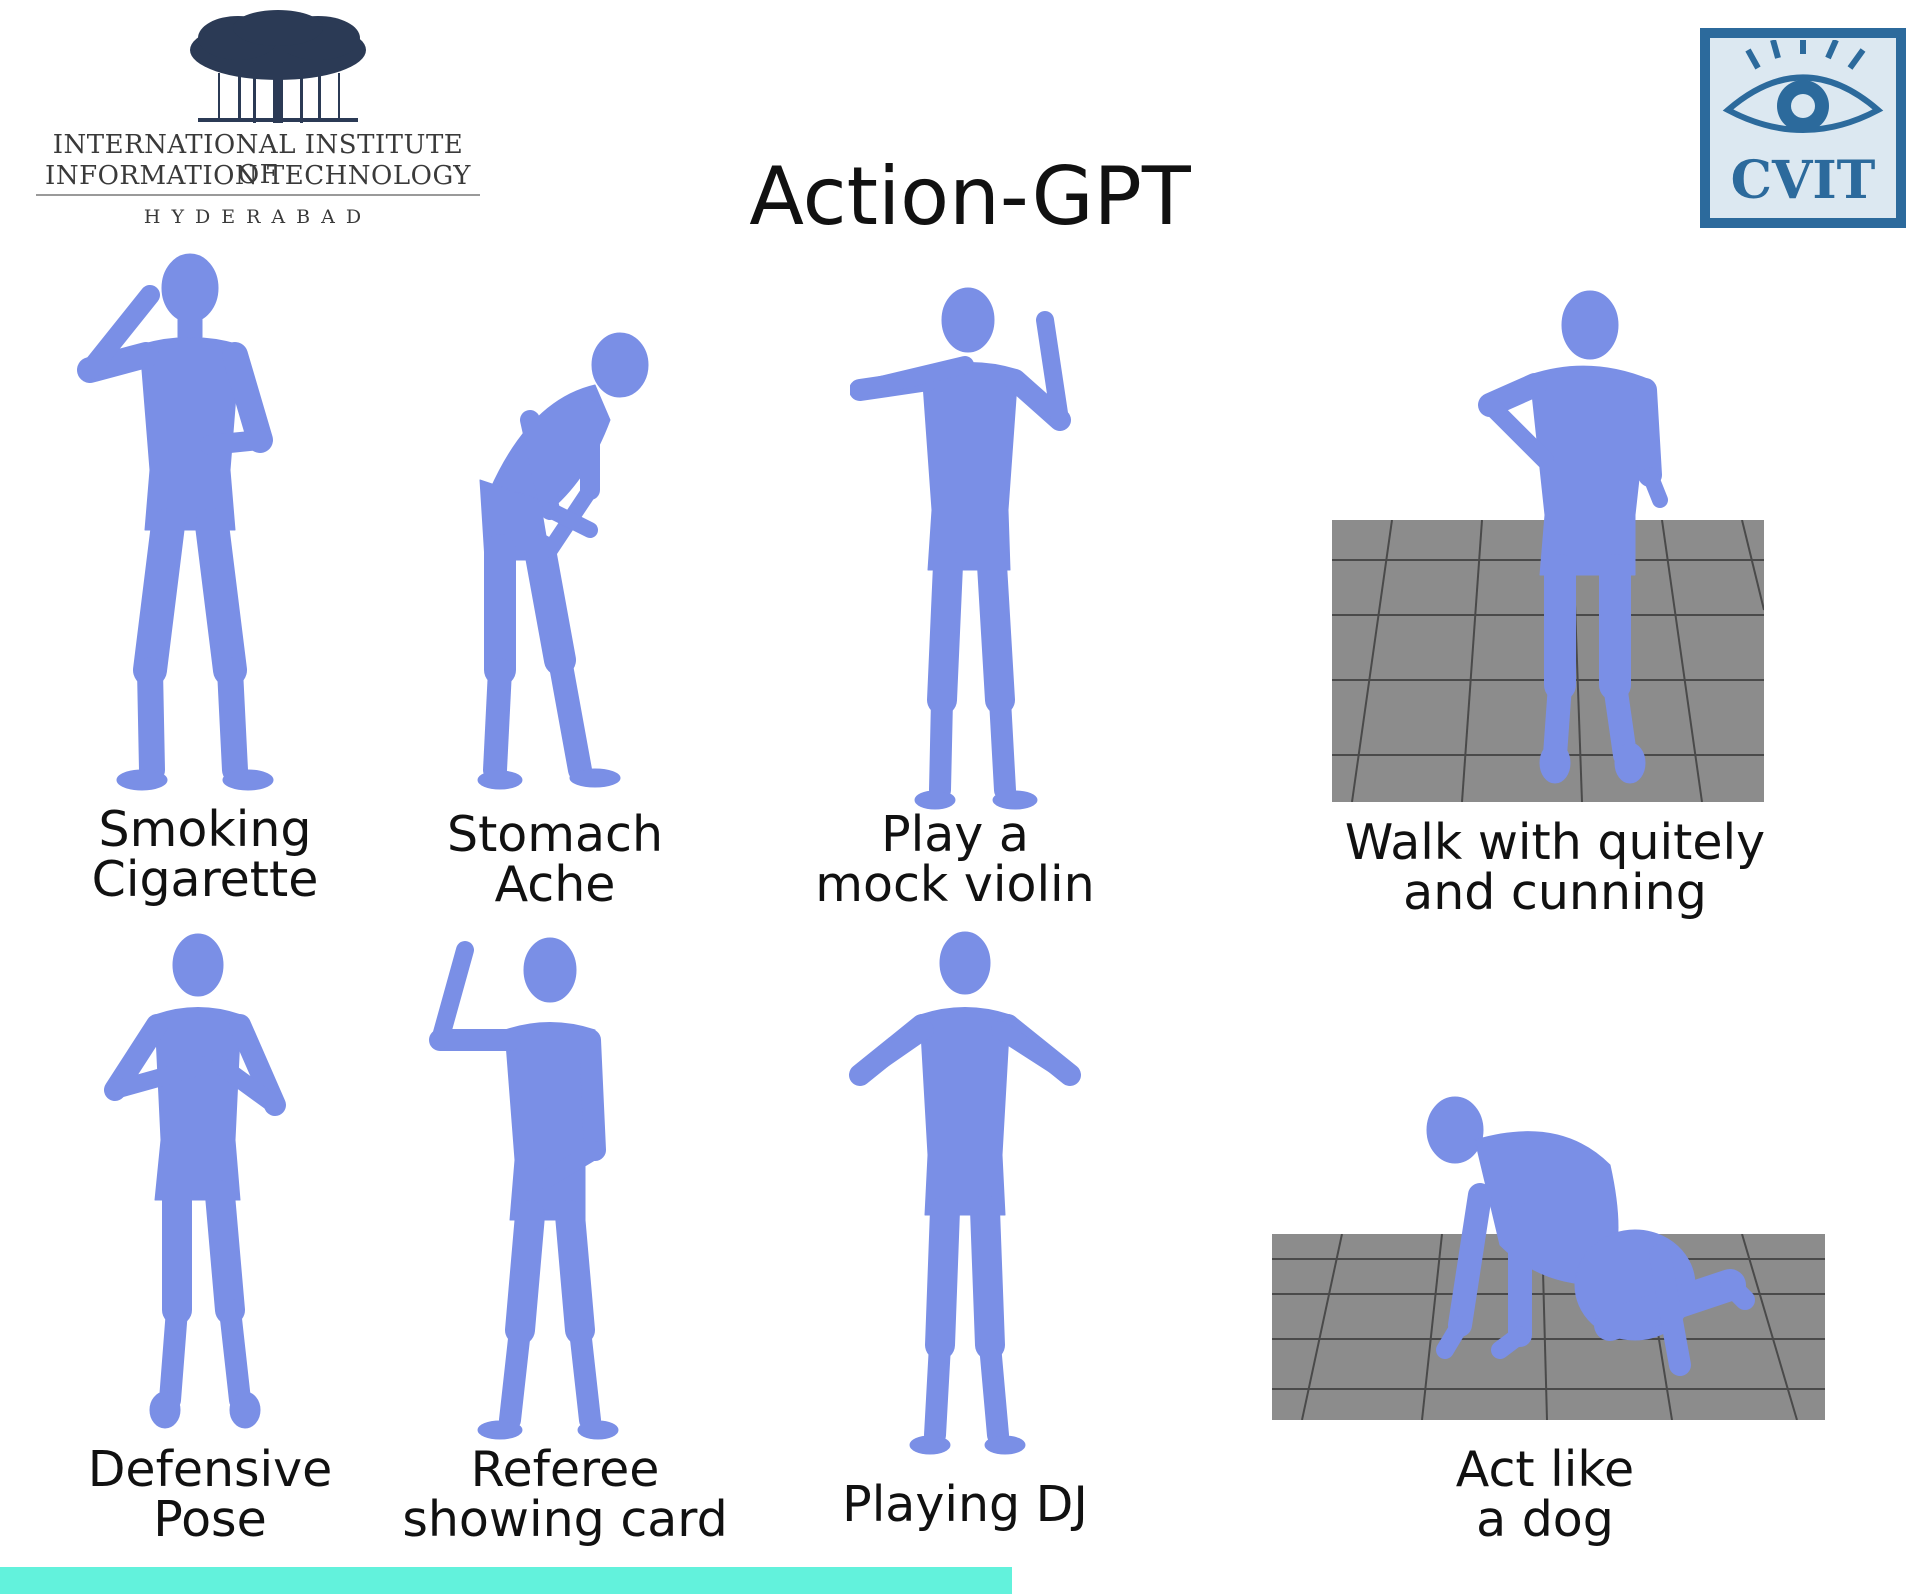 This screenshot has height=1594, width=1920. What do you see at coordinates (258, 217) in the screenshot?
I see `institute-city: HYDERABAD` at bounding box center [258, 217].